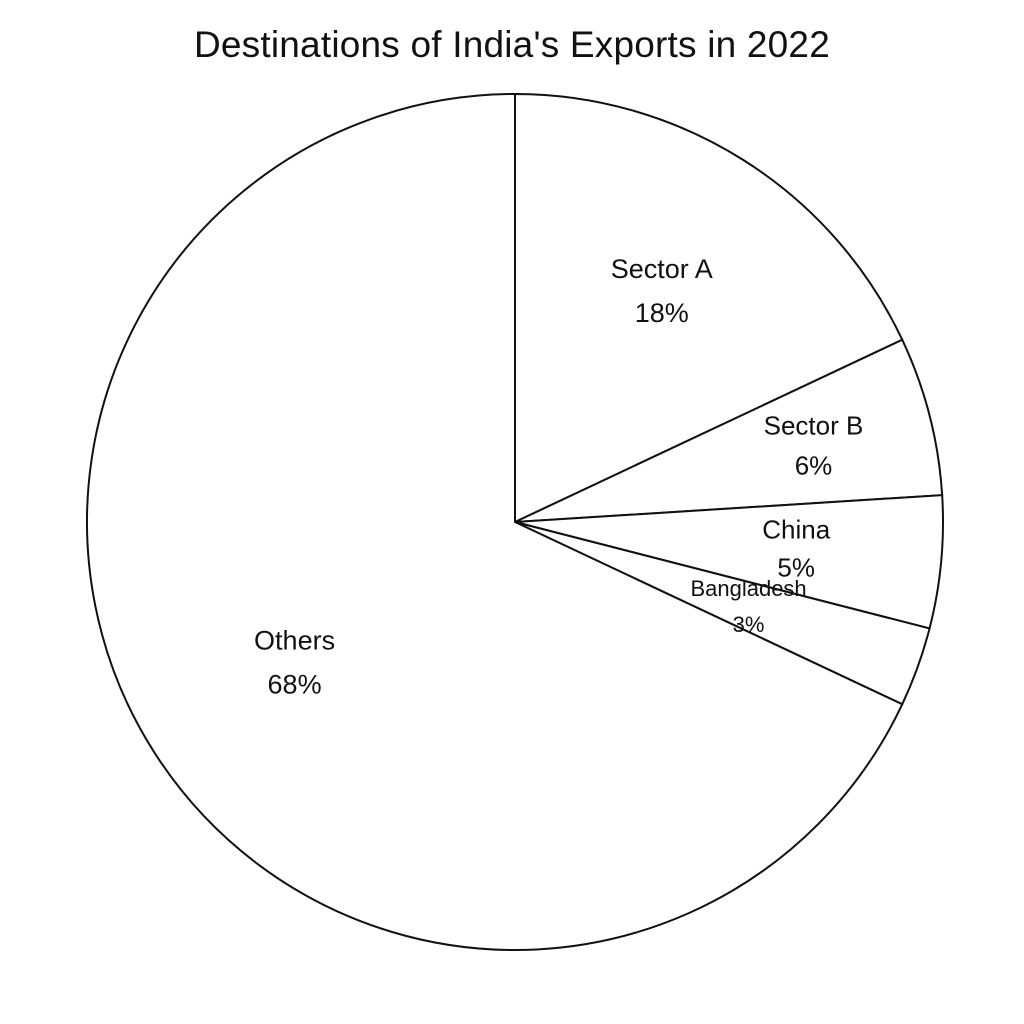 Image resolution: width=1024 pixels, height=1024 pixels. I want to click on slice-value-label: 68%, so click(295, 684).